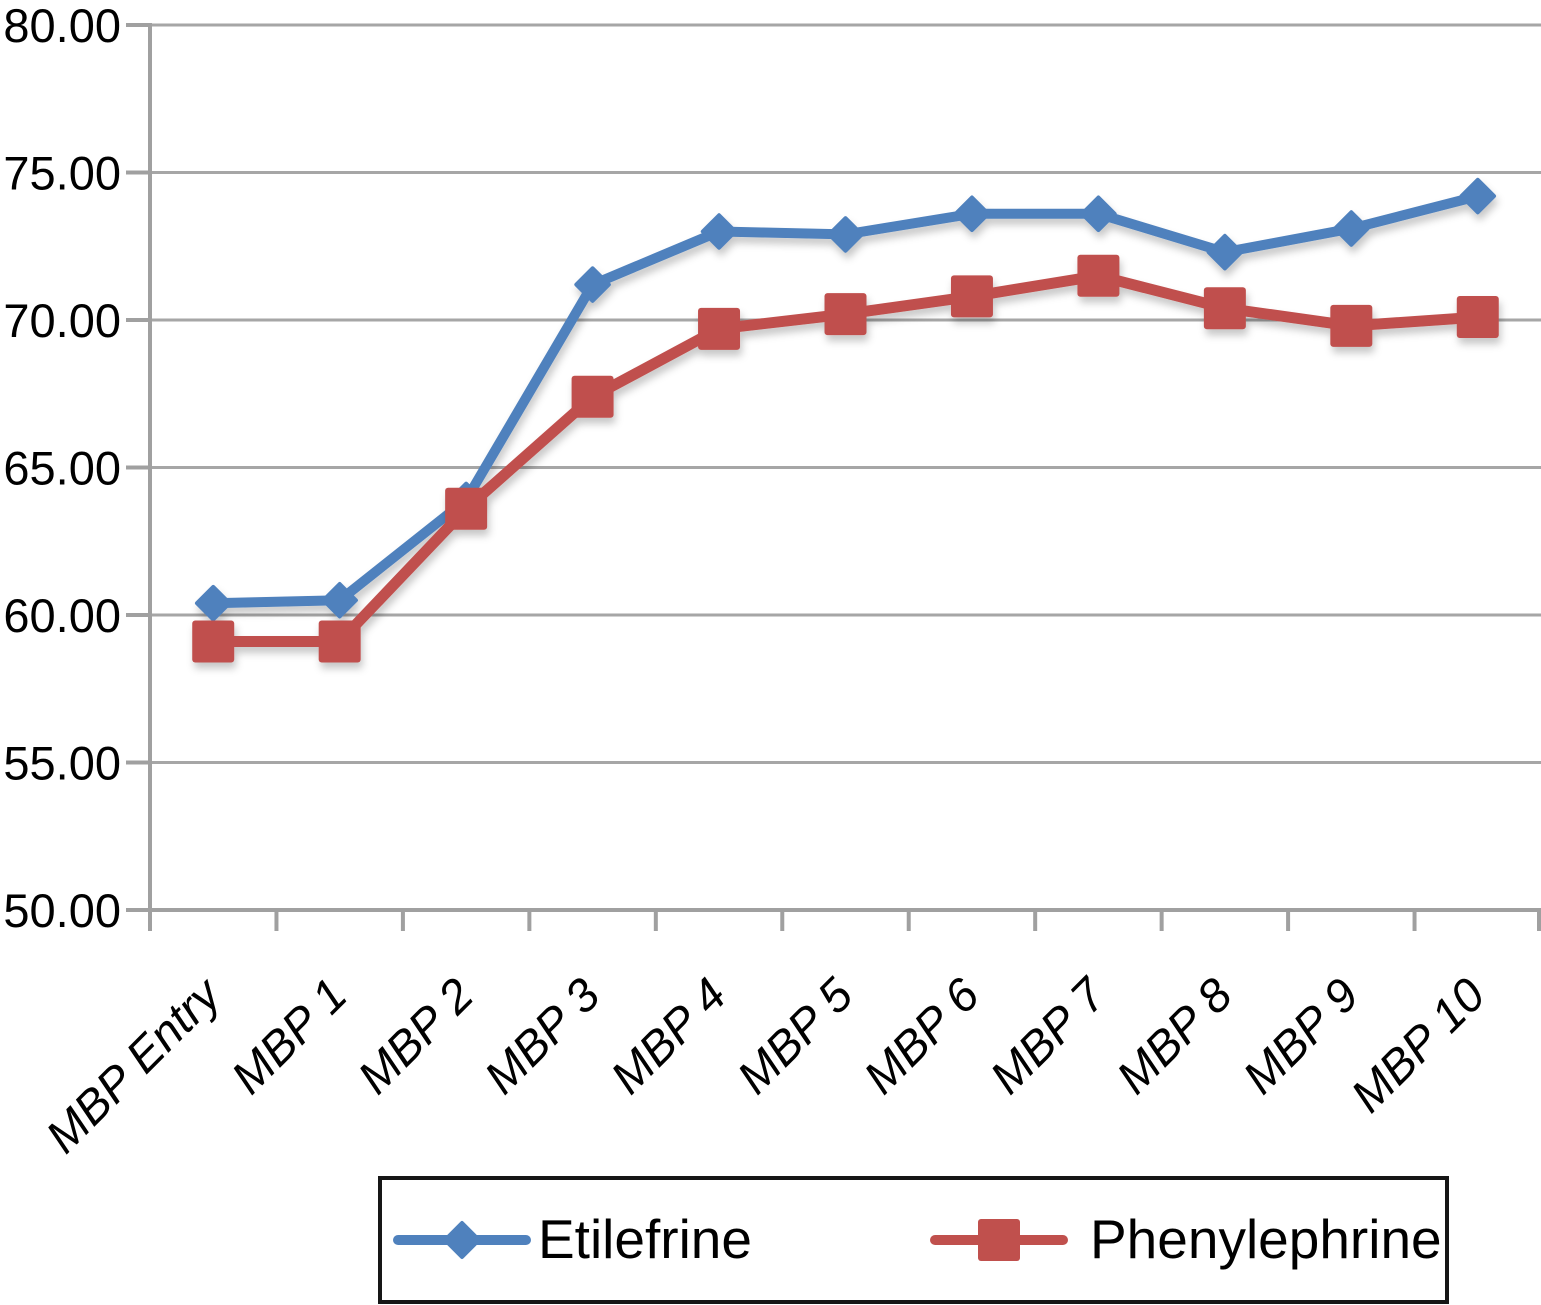 The width and height of the screenshot is (1541, 1305). What do you see at coordinates (62, 173) in the screenshot?
I see `y-tick-label: 75.00` at bounding box center [62, 173].